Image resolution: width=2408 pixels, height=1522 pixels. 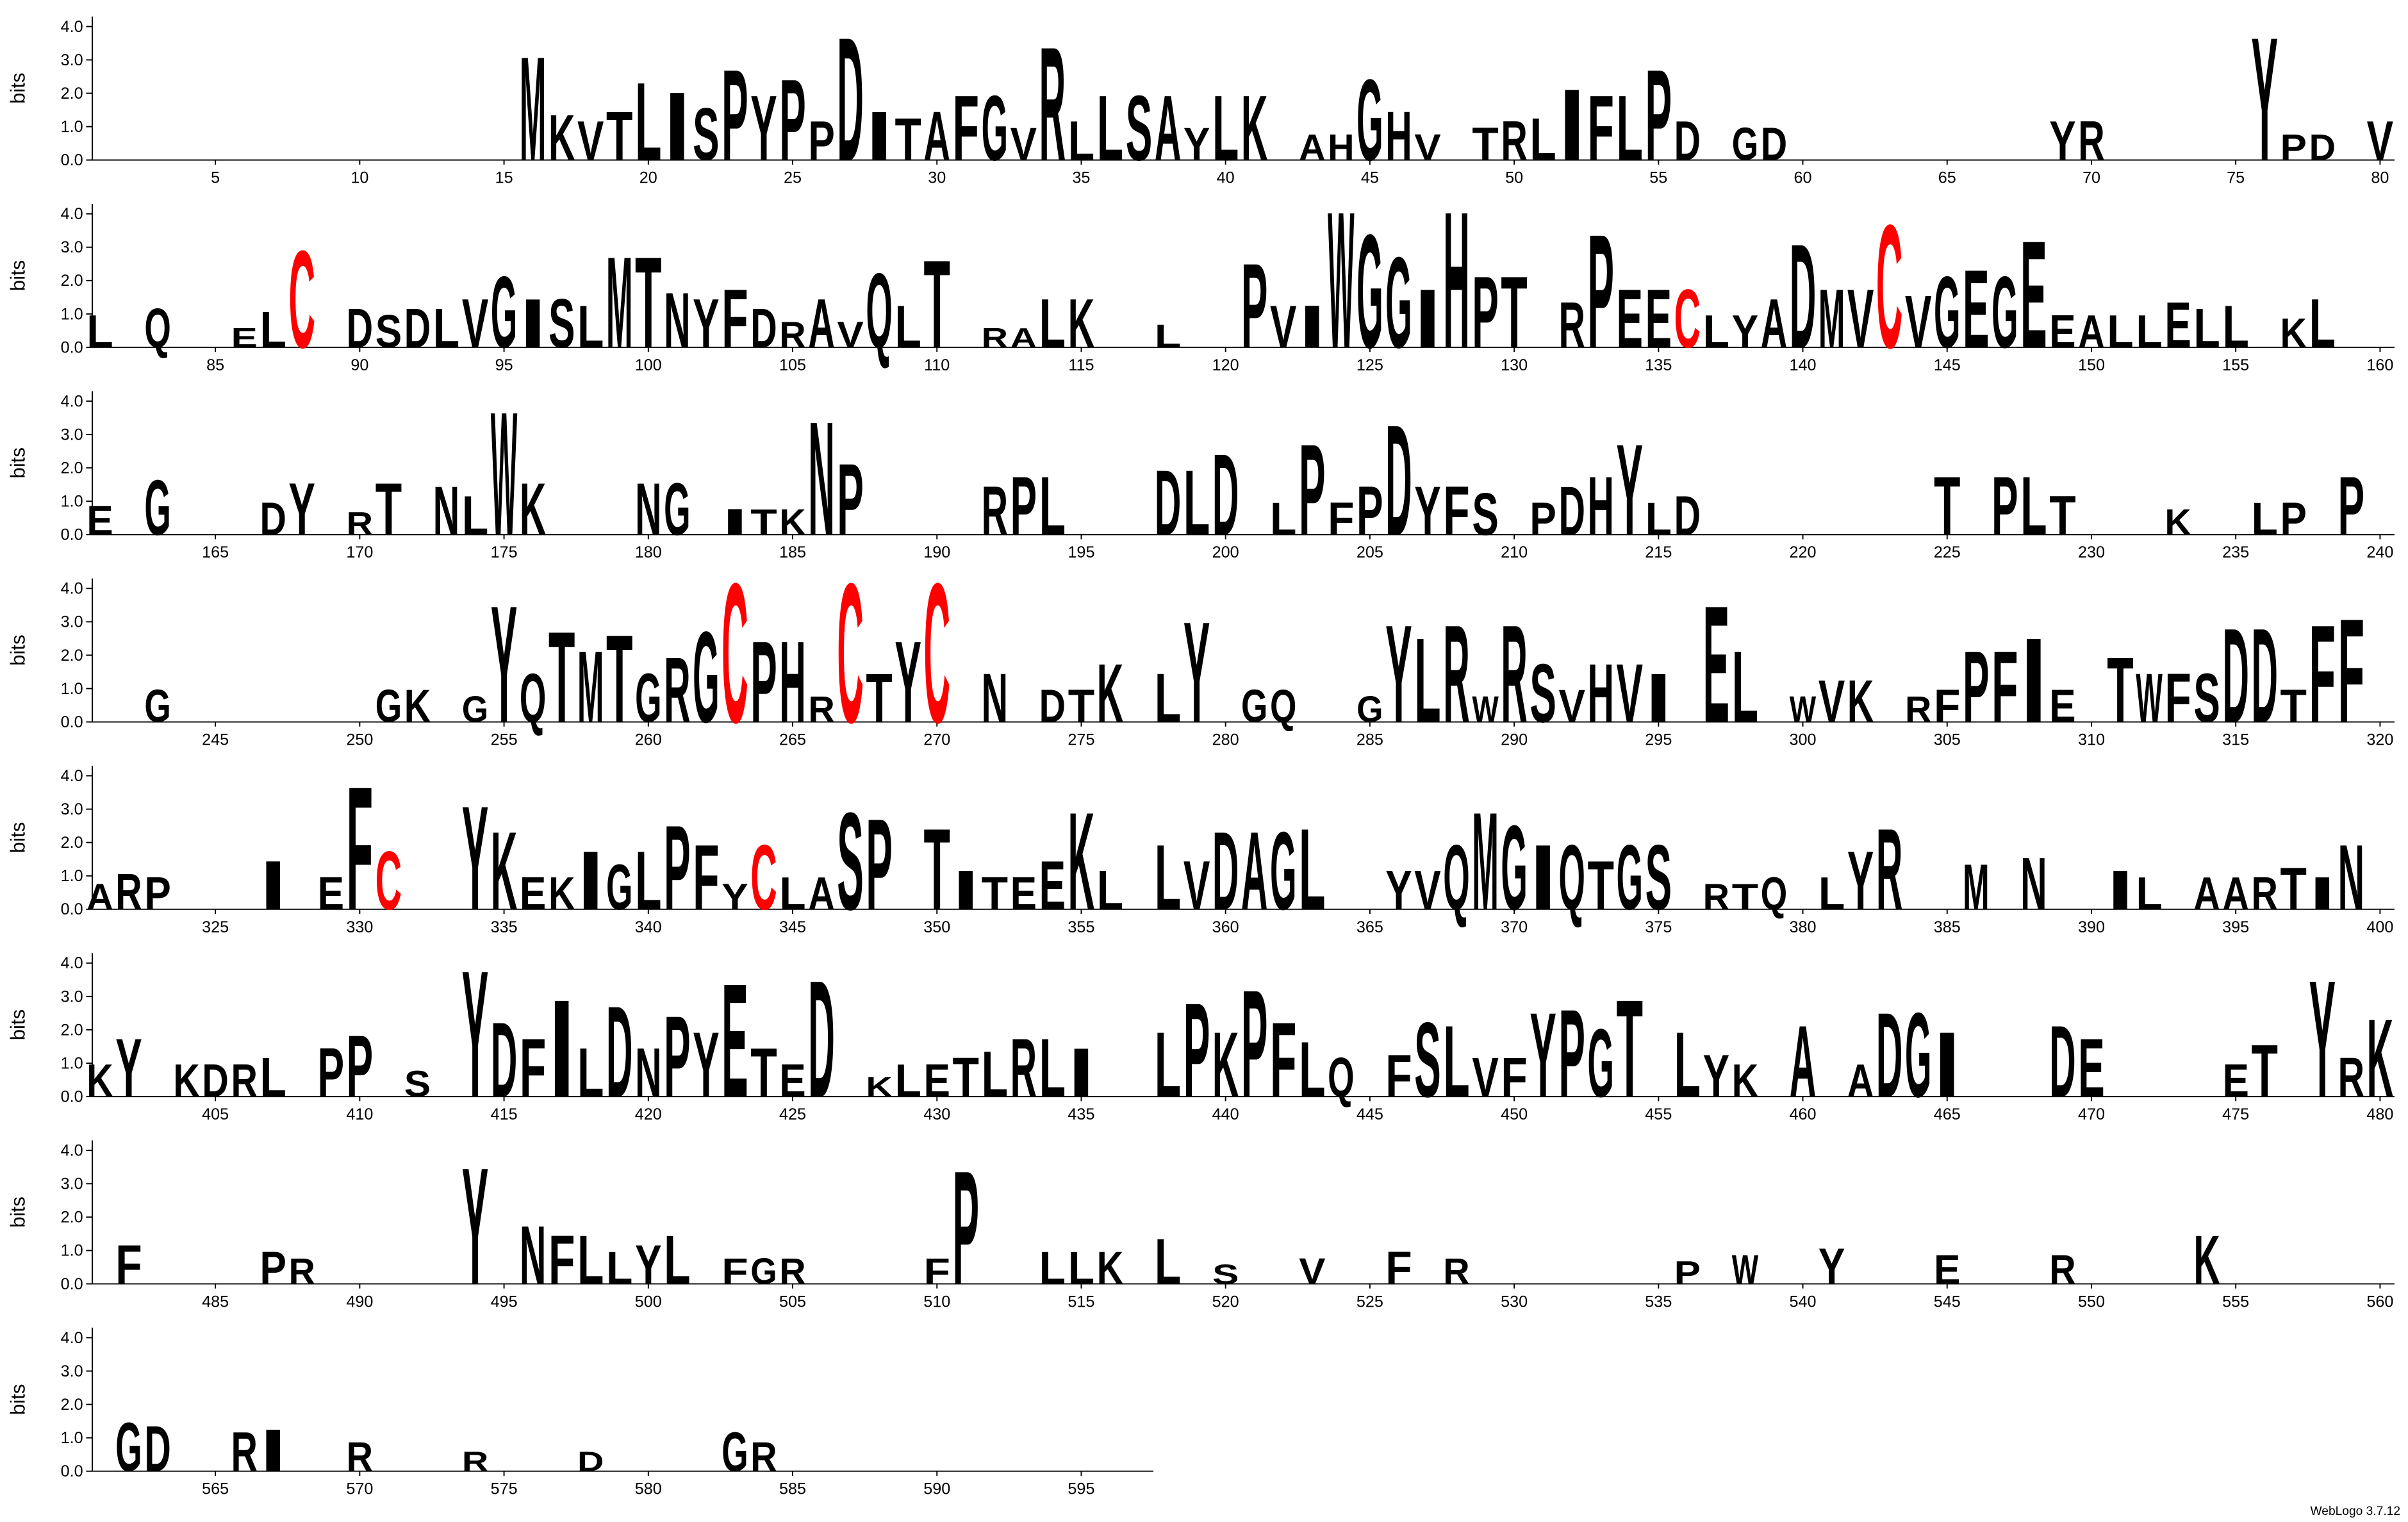 I want to click on x-tick-label: 525, so click(x=1370, y=1302).